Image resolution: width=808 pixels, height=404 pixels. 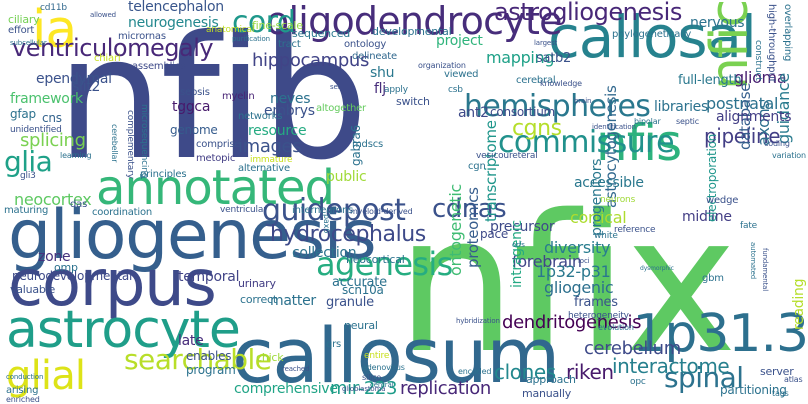 What do you see at coordinates (522, 227) in the screenshot?
I see `word-precursor: precursor` at bounding box center [522, 227].